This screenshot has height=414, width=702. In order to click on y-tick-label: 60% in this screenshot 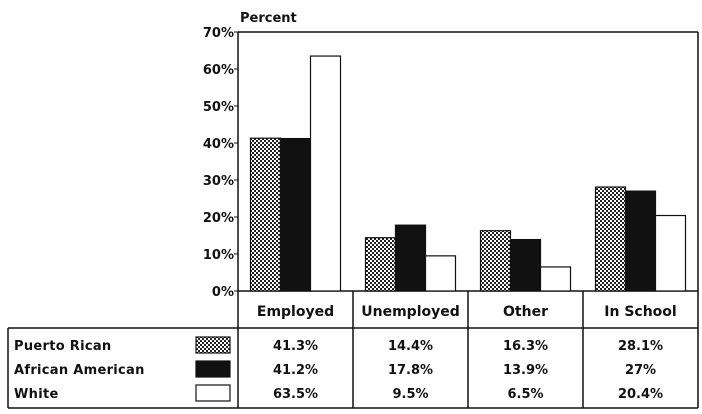, I will do `click(218, 70)`.